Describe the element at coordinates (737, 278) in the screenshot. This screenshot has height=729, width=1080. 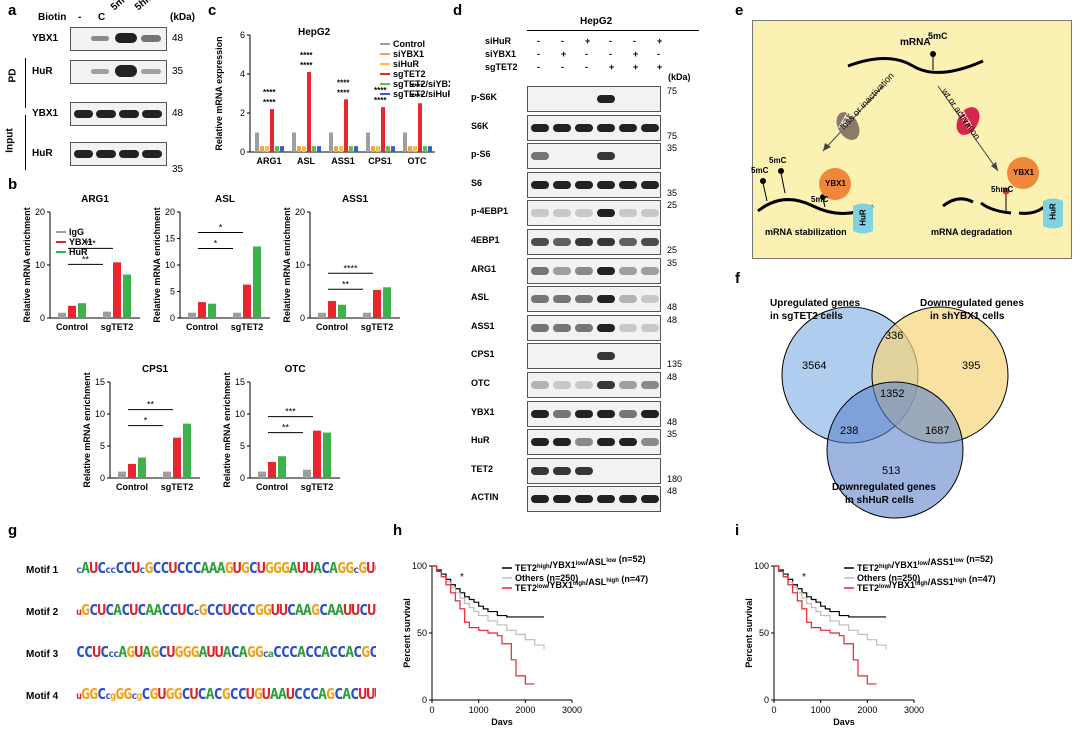
I see `panel-label-f: f` at that location.